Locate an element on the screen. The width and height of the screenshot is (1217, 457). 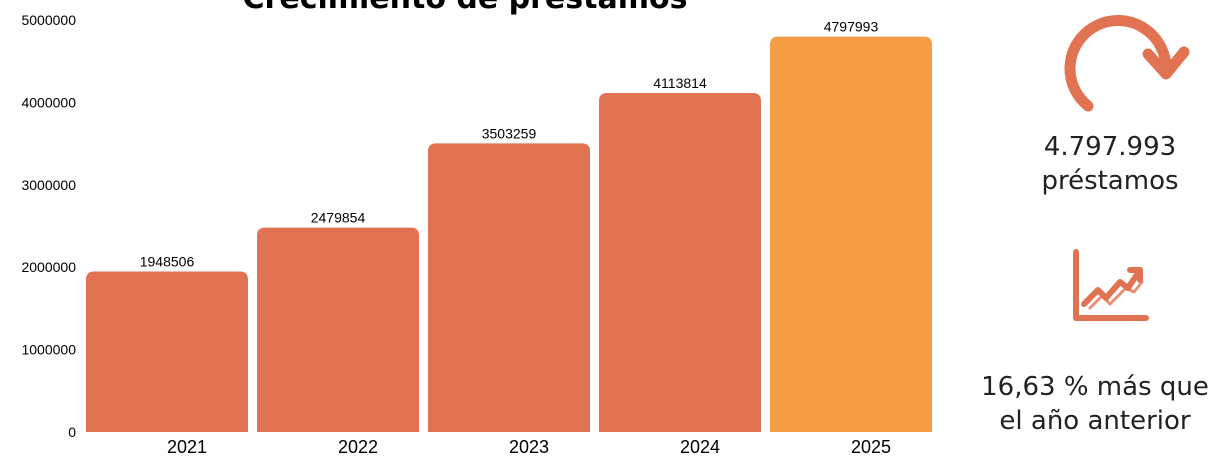
data-label-2021: 1948506 is located at coordinates (167, 261).